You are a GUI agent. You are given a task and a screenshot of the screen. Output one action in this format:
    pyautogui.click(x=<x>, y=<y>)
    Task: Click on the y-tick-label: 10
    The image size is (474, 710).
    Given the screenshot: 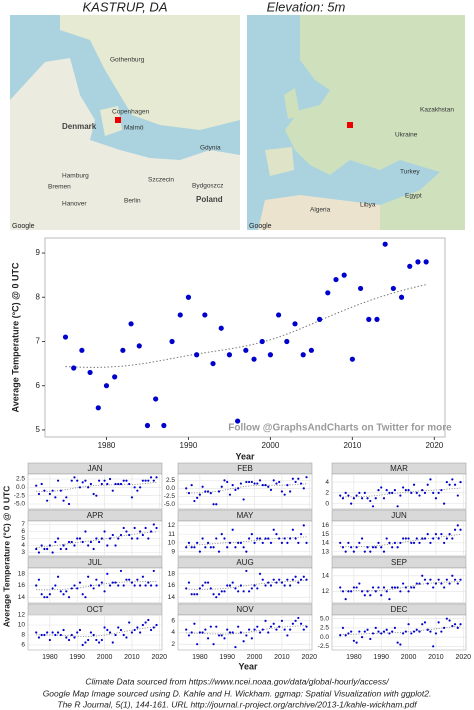 What is the action you would take?
    pyautogui.click(x=172, y=543)
    